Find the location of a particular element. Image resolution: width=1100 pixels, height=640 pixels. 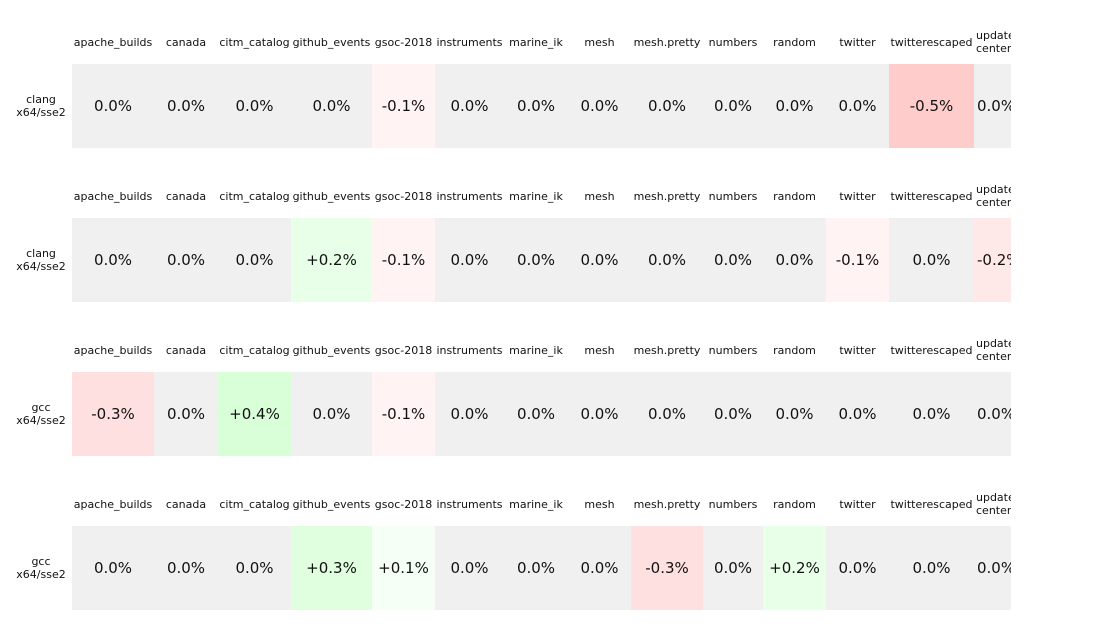

value-cell: -0.5% is located at coordinates (931, 106).